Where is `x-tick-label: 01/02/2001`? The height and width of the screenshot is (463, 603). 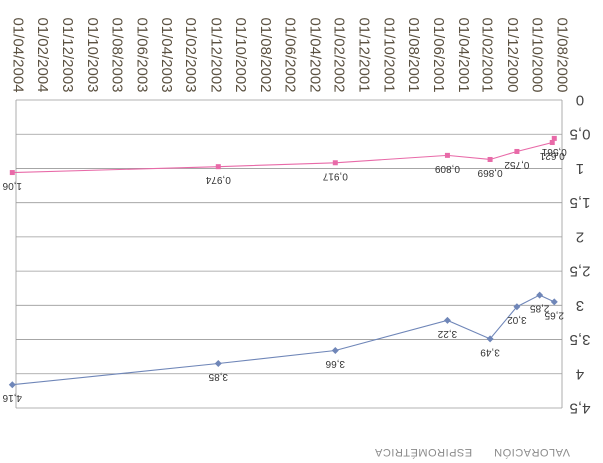 x-tick-label: 01/02/2001 is located at coordinates (487, 54).